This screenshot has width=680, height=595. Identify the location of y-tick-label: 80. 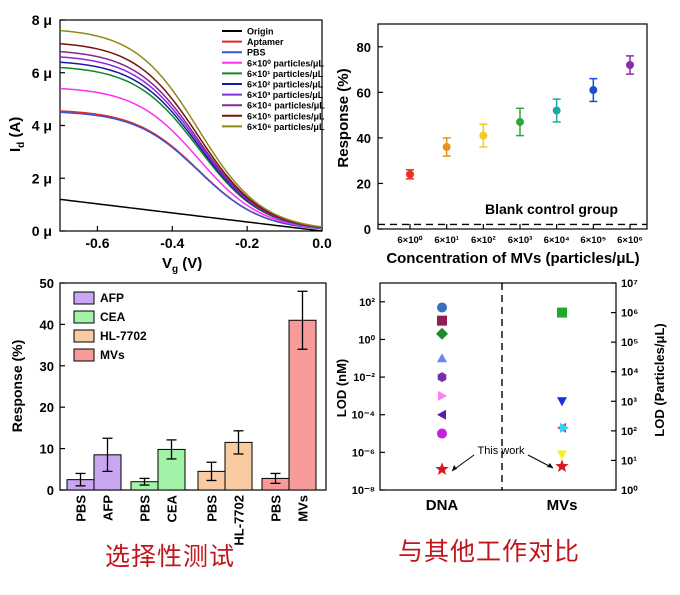
(364, 47).